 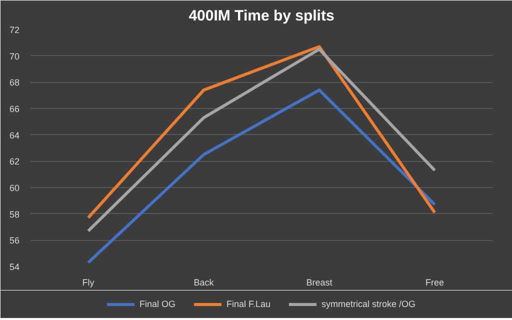 I want to click on y-tick-label: 66, so click(x=14, y=109).